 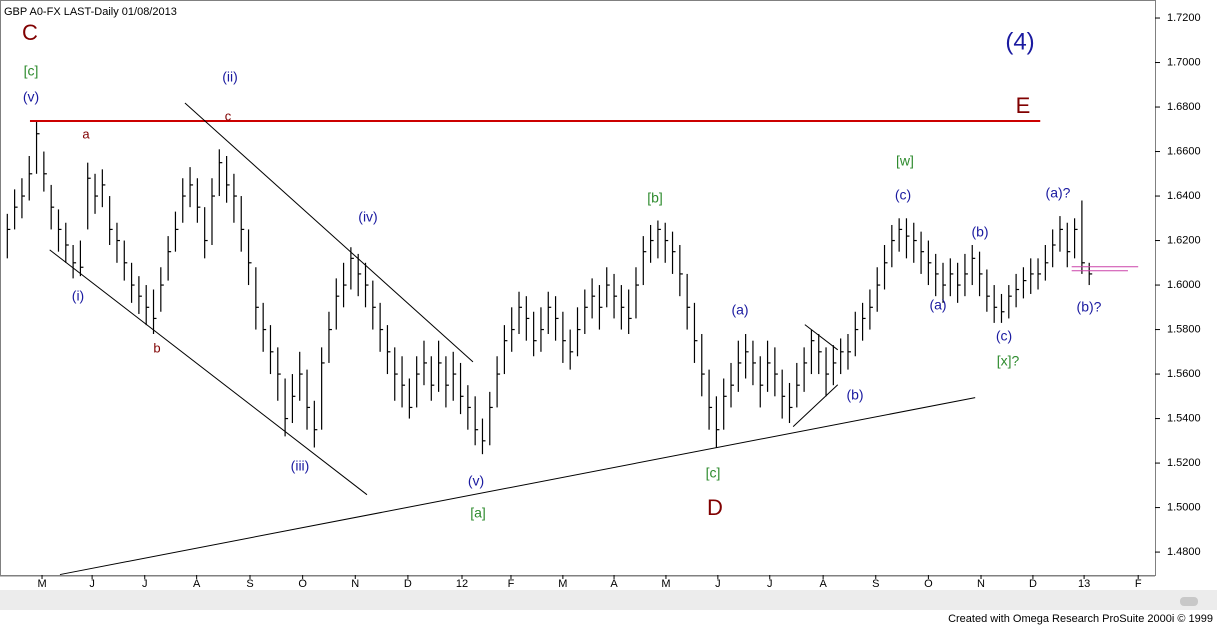 What do you see at coordinates (1184, 107) in the screenshot?
I see `y-tick-label: 1.6800` at bounding box center [1184, 107].